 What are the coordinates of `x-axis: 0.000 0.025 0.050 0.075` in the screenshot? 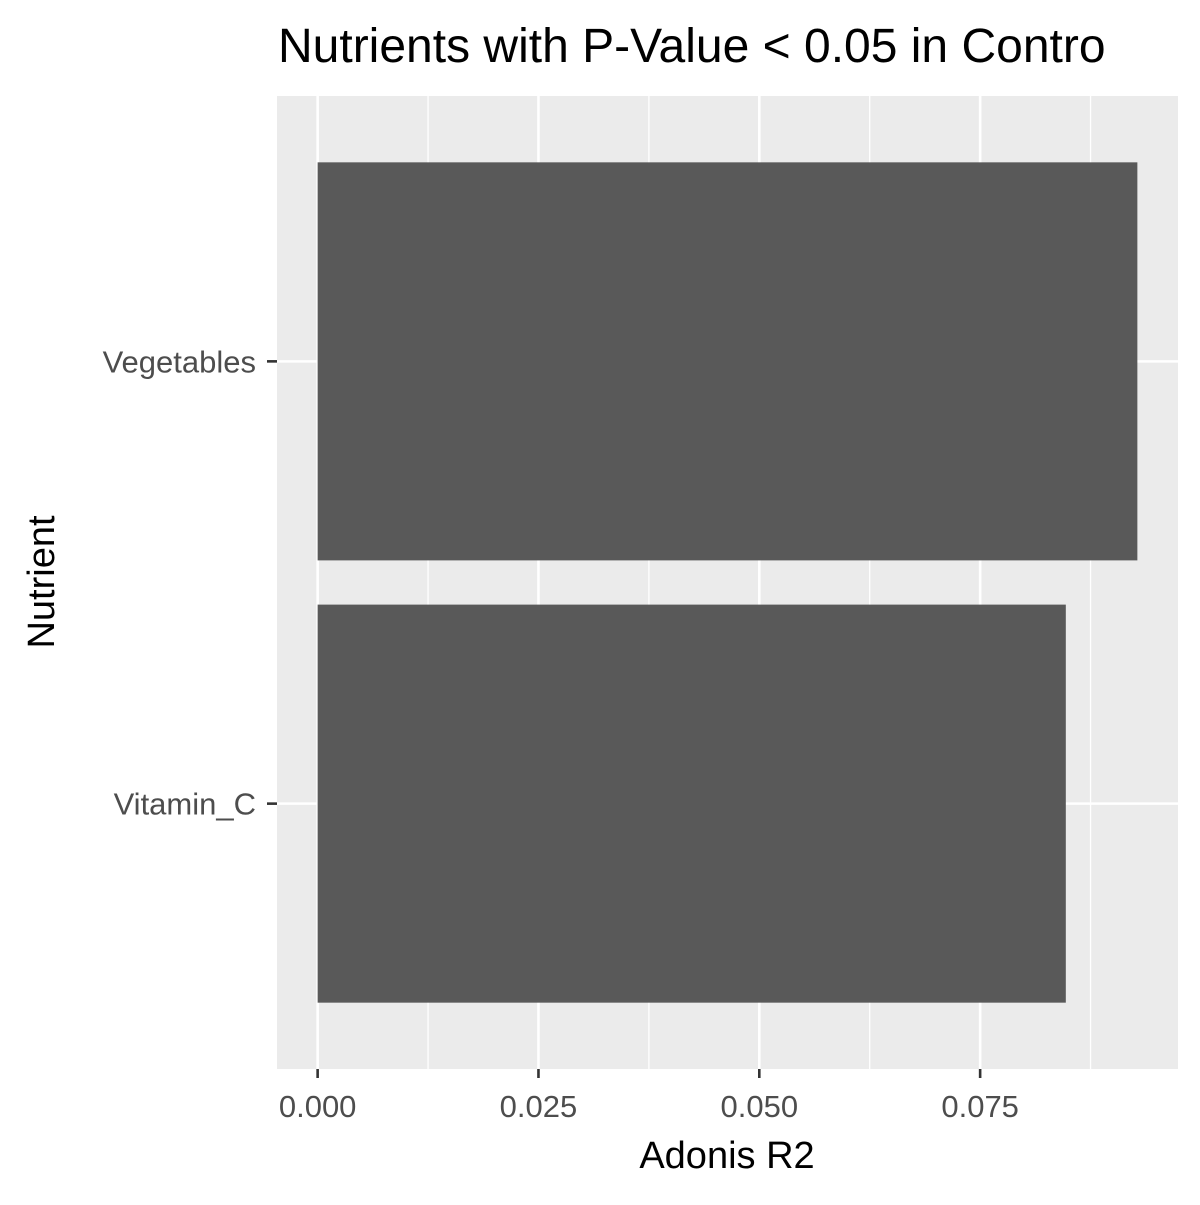 It's located at (649, 1096).